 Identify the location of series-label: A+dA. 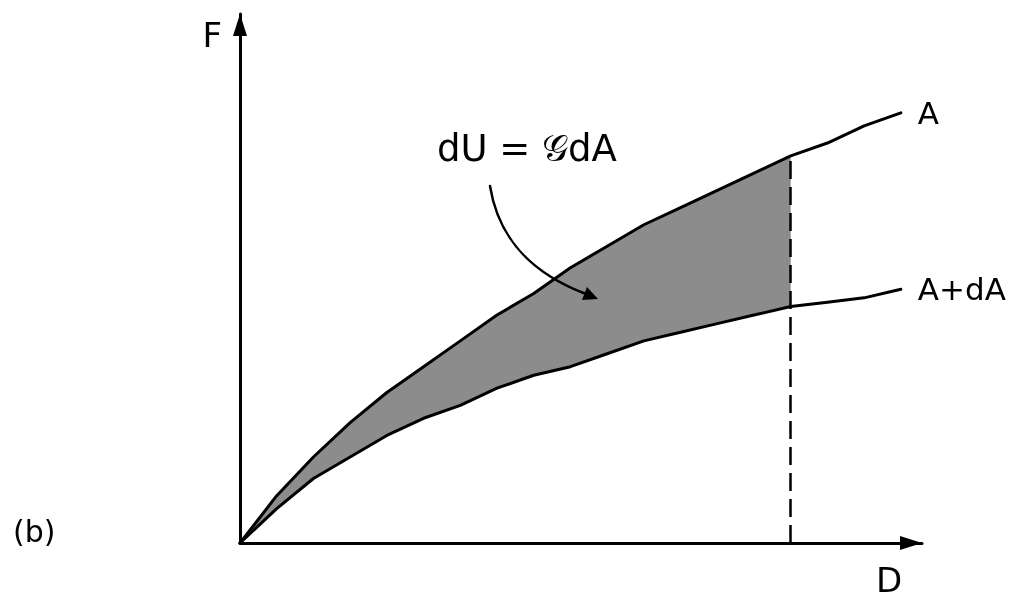
(961, 289).